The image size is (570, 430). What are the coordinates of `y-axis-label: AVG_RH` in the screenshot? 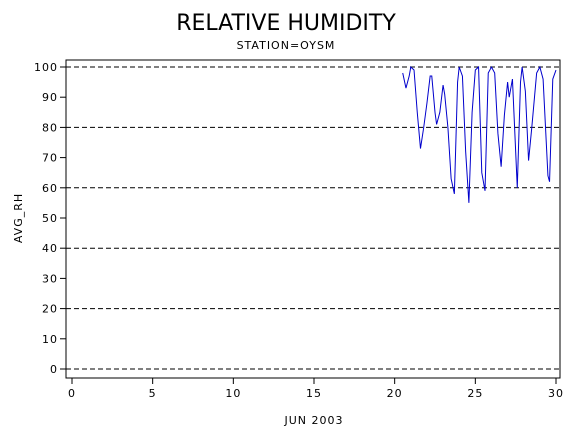 It's located at (18, 218).